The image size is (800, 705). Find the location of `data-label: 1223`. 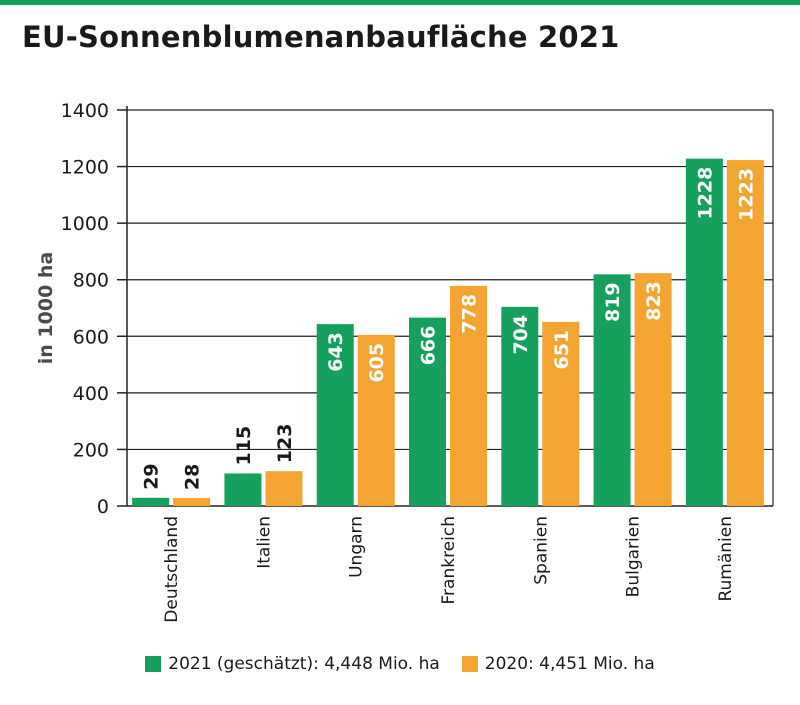

data-label: 1223 is located at coordinates (746, 194).